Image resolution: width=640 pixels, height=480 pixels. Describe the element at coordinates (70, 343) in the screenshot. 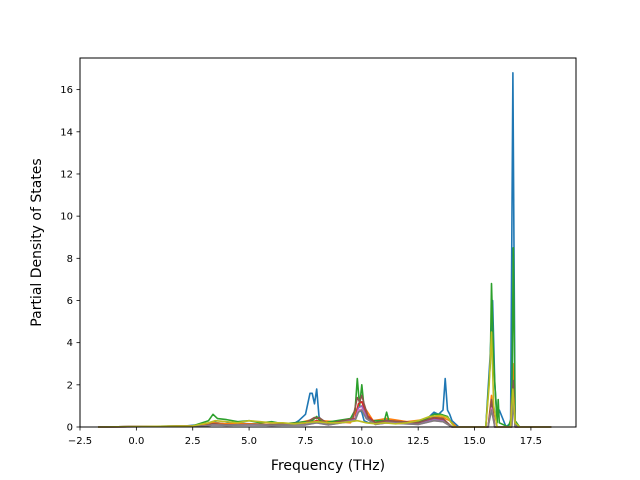

I see `y-tick-label: 4` at that location.